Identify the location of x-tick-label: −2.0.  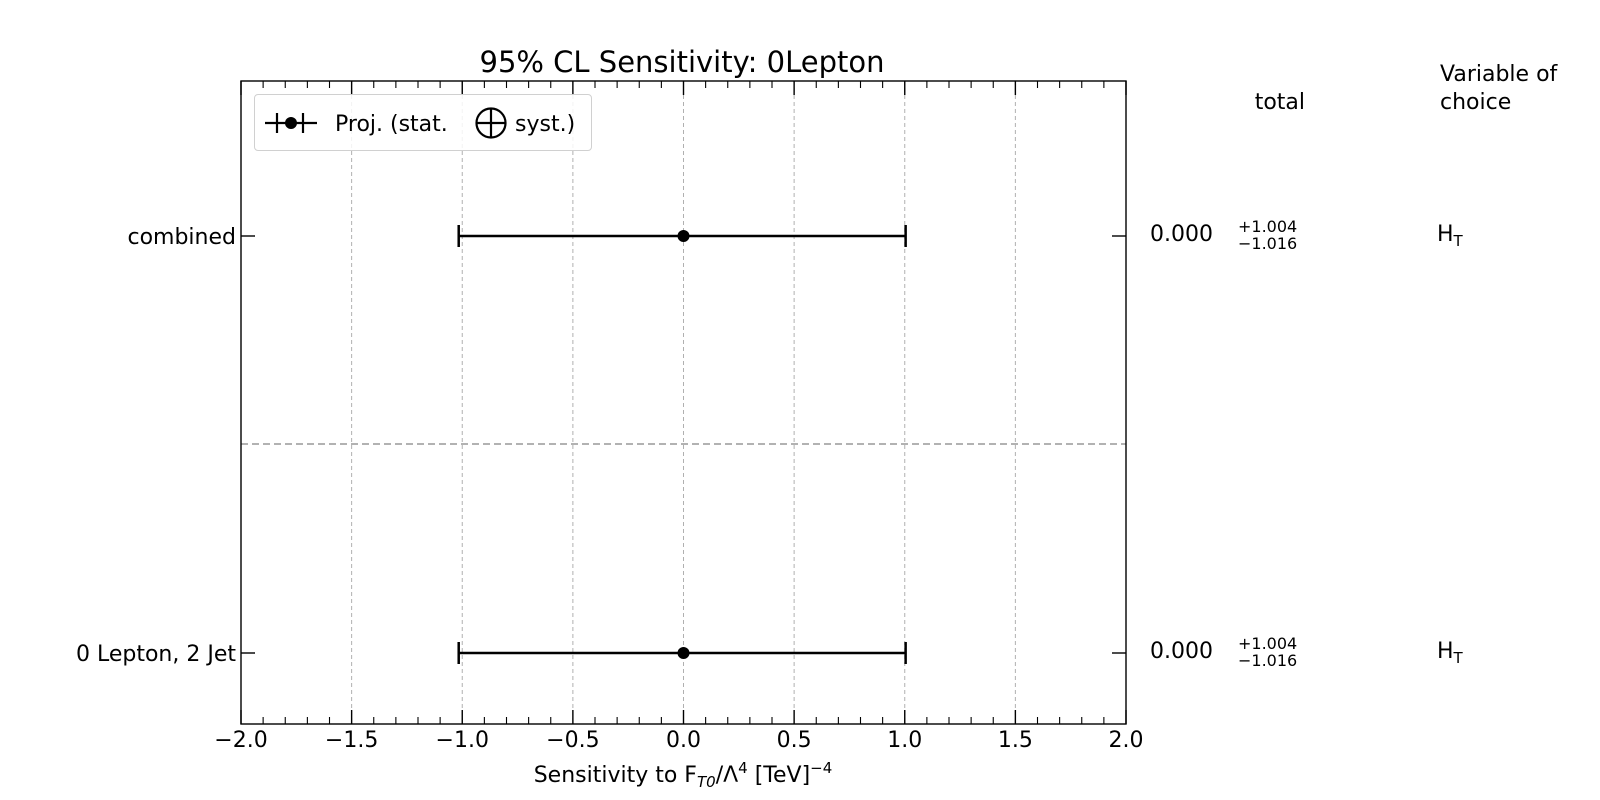
(240, 740).